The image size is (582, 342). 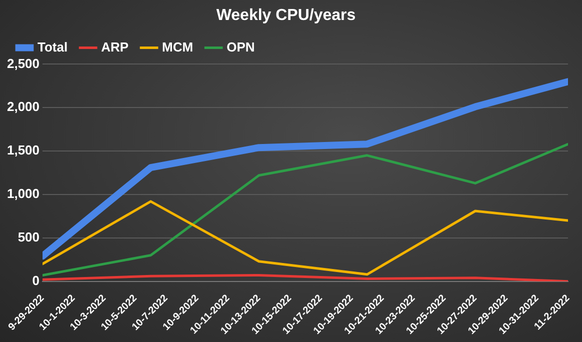 What do you see at coordinates (23, 194) in the screenshot?
I see `y-tick-label: 1,000` at bounding box center [23, 194].